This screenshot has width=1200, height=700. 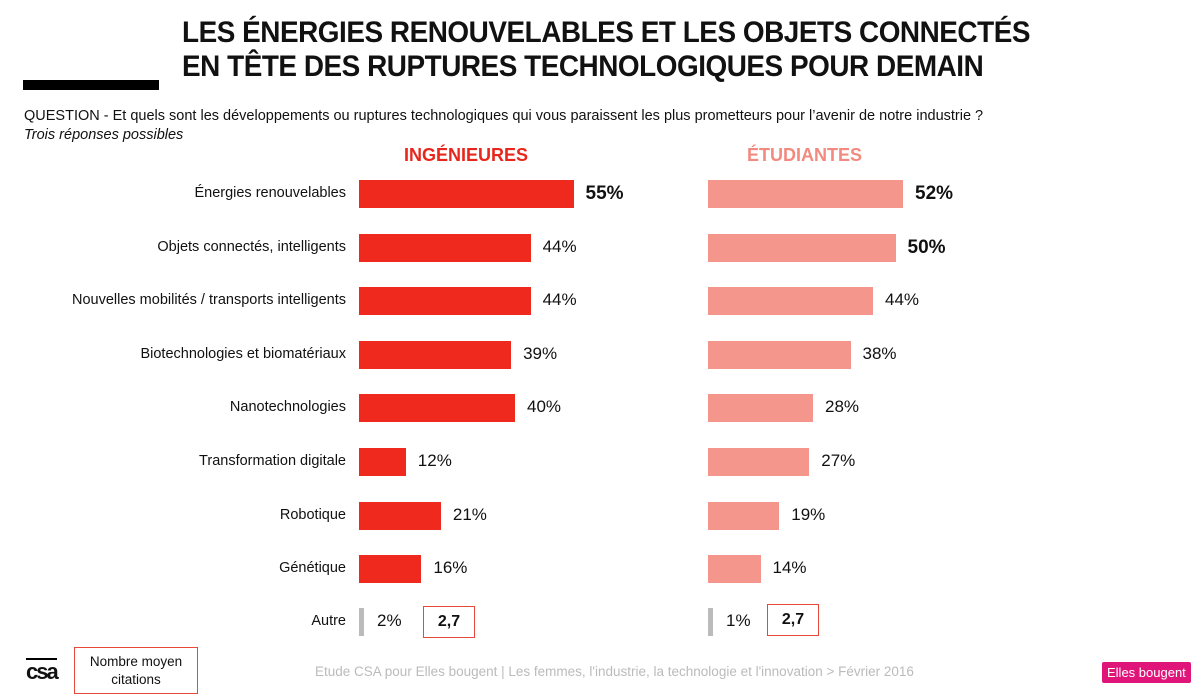 What do you see at coordinates (879, 353) in the screenshot?
I see `data-label: 38%` at bounding box center [879, 353].